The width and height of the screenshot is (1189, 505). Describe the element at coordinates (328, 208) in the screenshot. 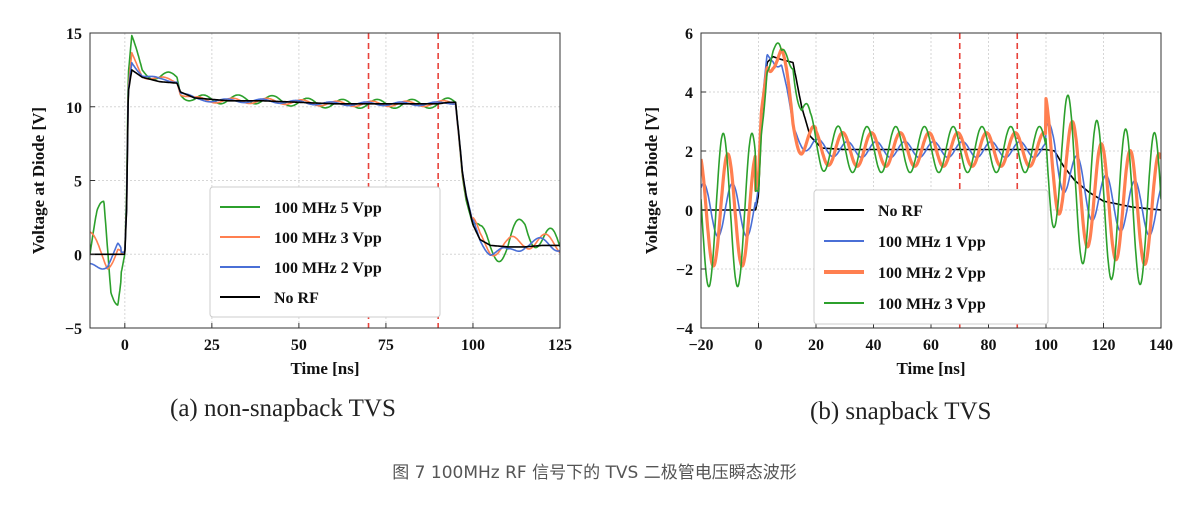

I see `legend-label: 100 MHz 5 Vpp` at that location.